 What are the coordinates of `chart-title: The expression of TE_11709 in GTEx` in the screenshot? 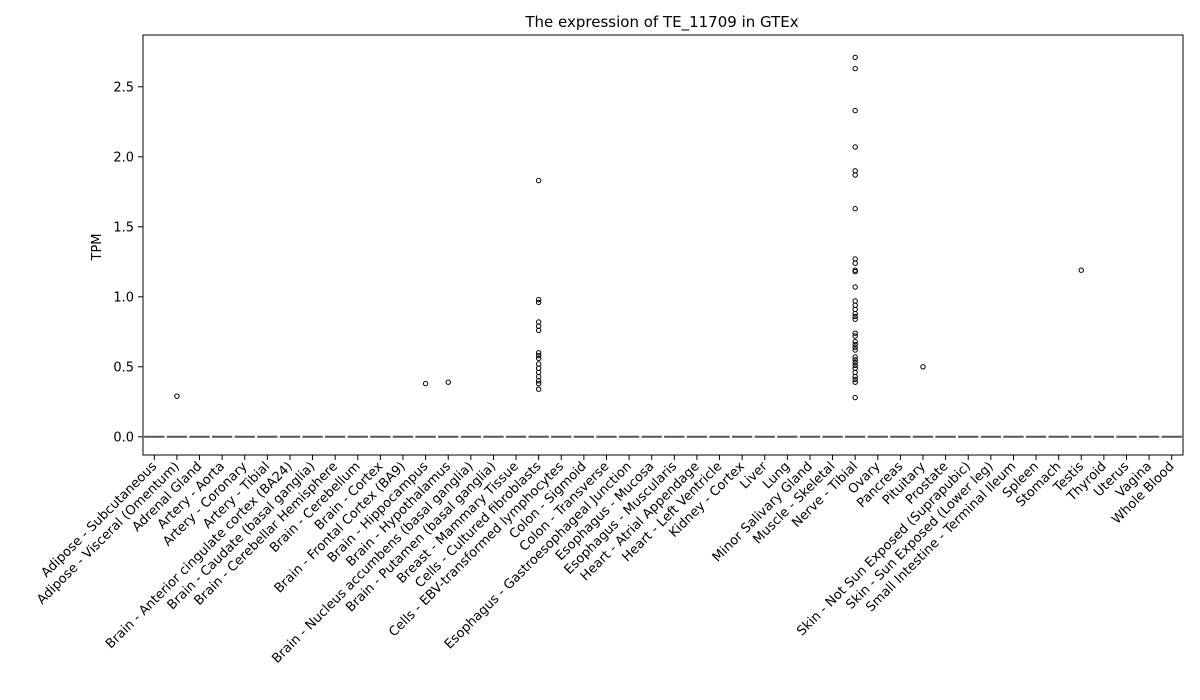 It's located at (661, 22).